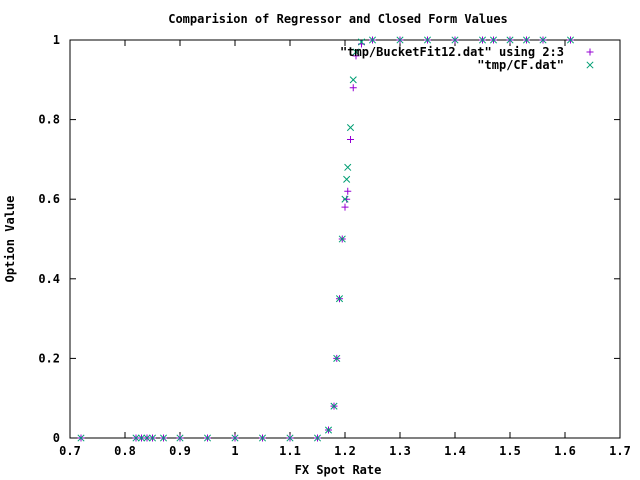  What do you see at coordinates (10, 239) in the screenshot?
I see `y-axis-label: Option Value` at bounding box center [10, 239].